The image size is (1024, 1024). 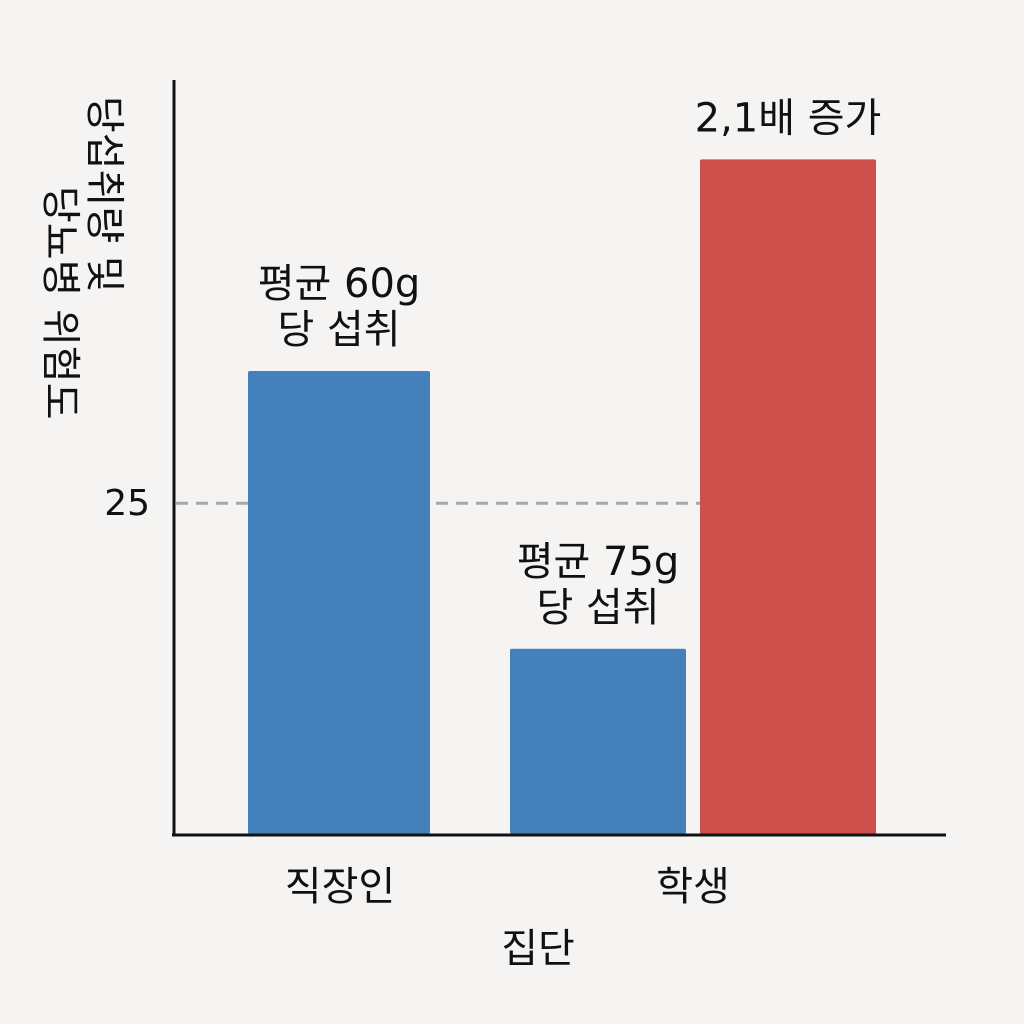 What do you see at coordinates (598, 562) in the screenshot?
I see `bar-student-blue-label-line-1: 평균 75g` at bounding box center [598, 562].